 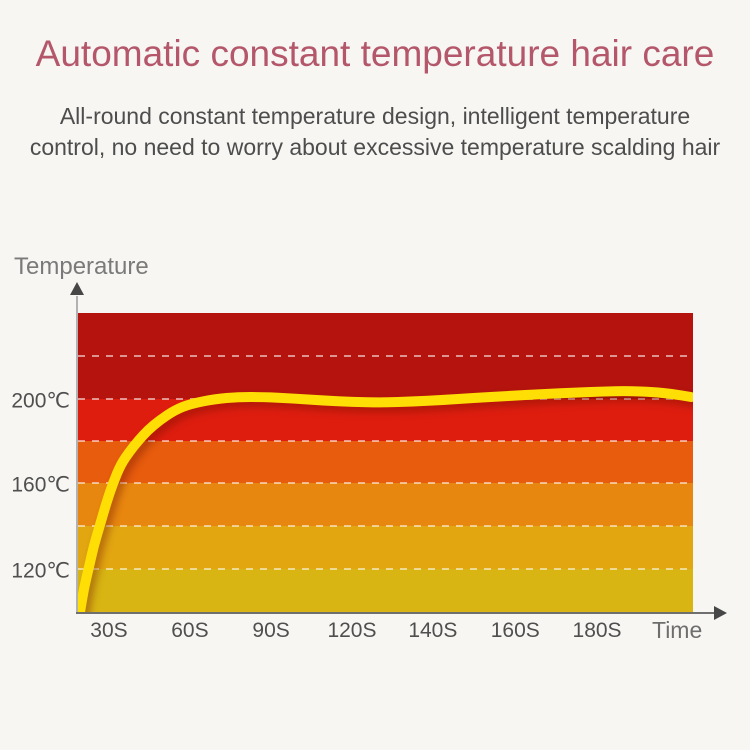 I want to click on x-axis-line, so click(x=396, y=613).